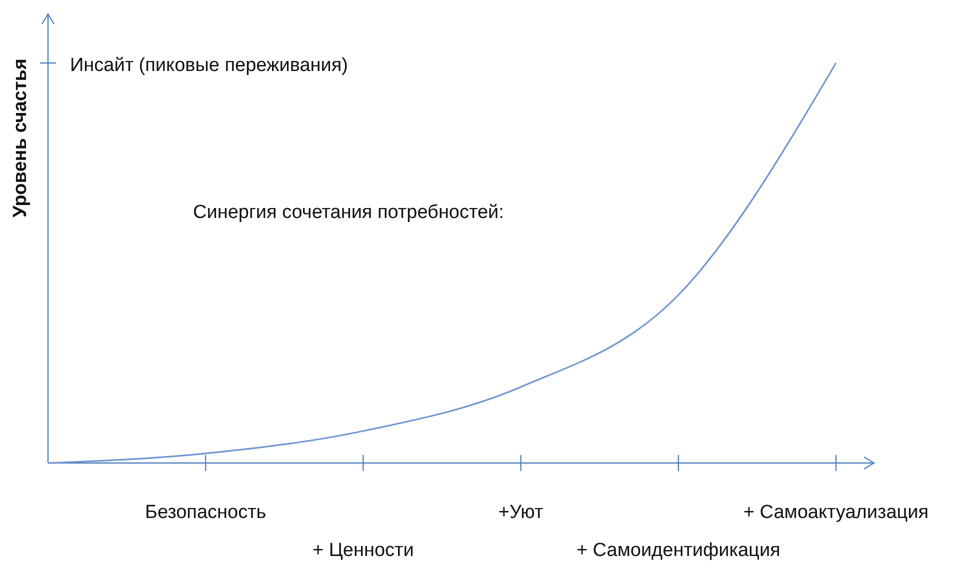 This screenshot has height=580, width=977. I want to click on y-axis-title: Уровень счастья, so click(20, 138).